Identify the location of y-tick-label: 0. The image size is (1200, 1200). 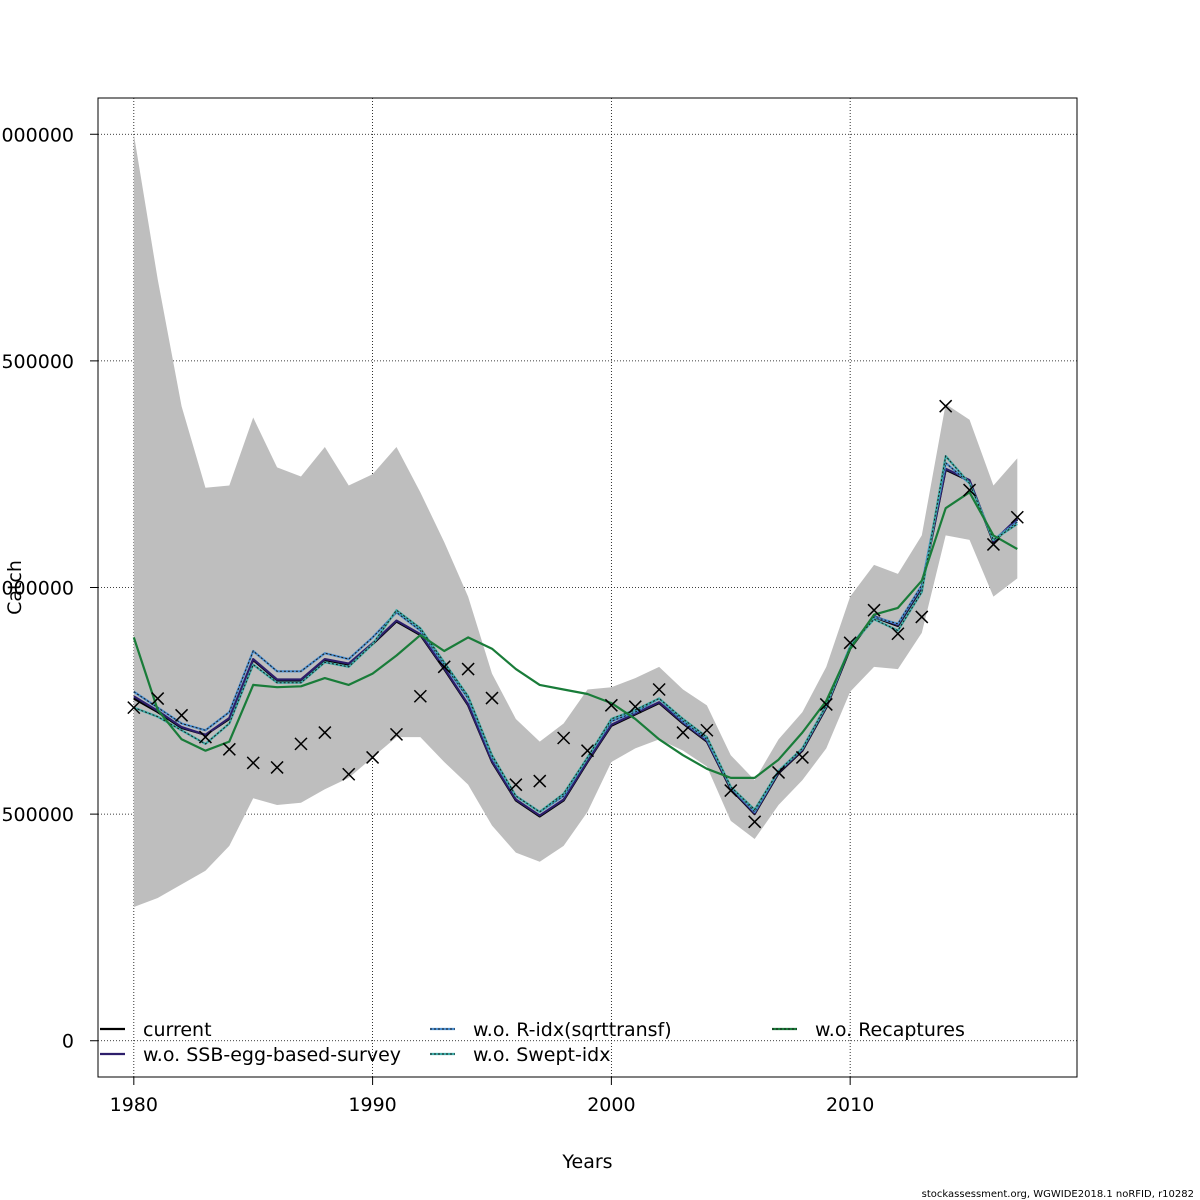
(68, 1042).